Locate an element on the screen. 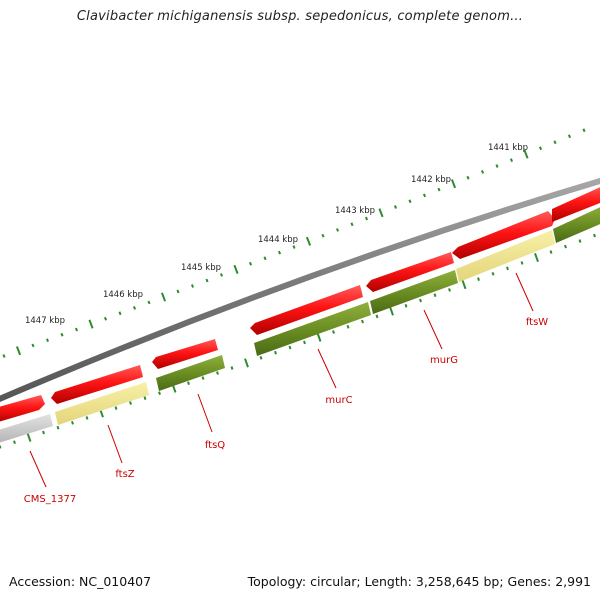 Image resolution: width=600 pixels, height=600 pixels. scale-label: 1446 kbp is located at coordinates (123, 295).